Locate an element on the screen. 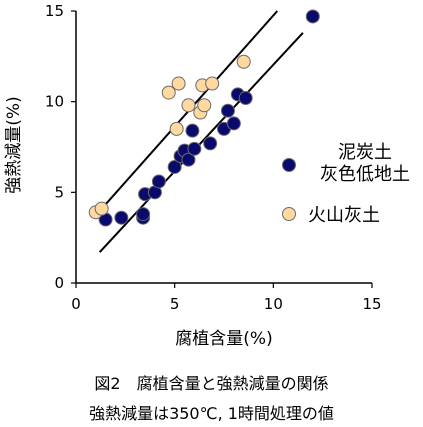  figure-note: 強熱減量は350℃, 1時間処理の値 is located at coordinates (211, 413).